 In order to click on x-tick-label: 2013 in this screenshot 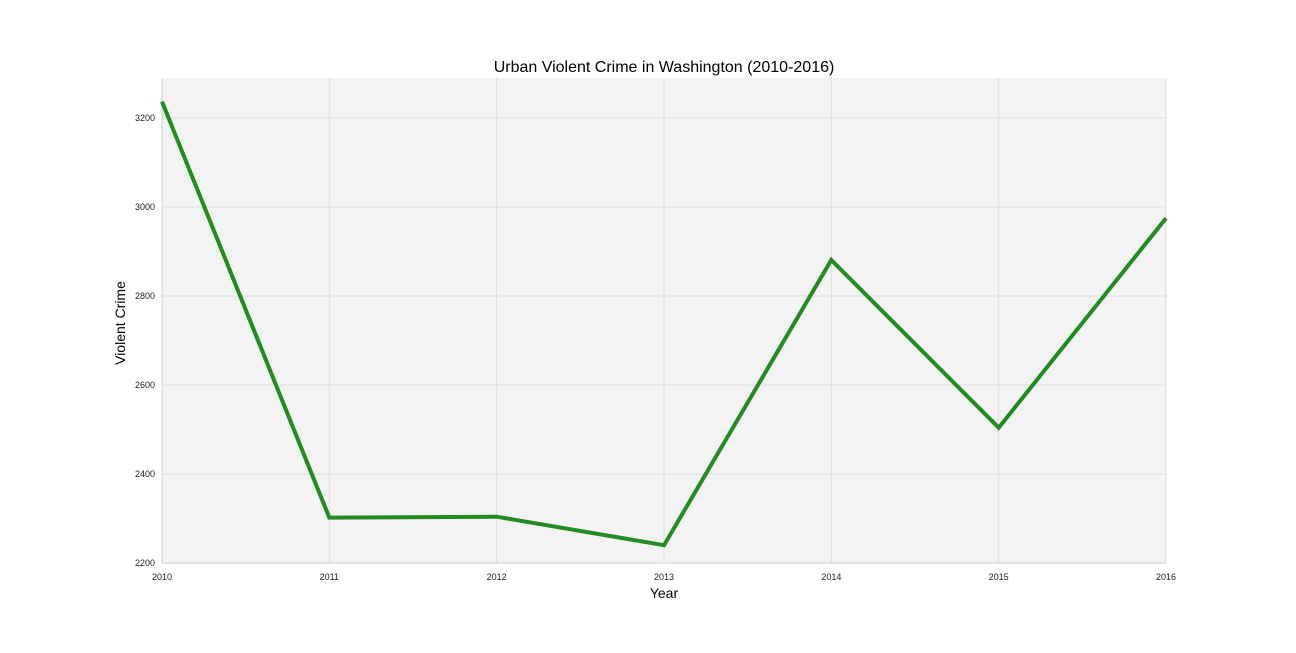, I will do `click(664, 577)`.